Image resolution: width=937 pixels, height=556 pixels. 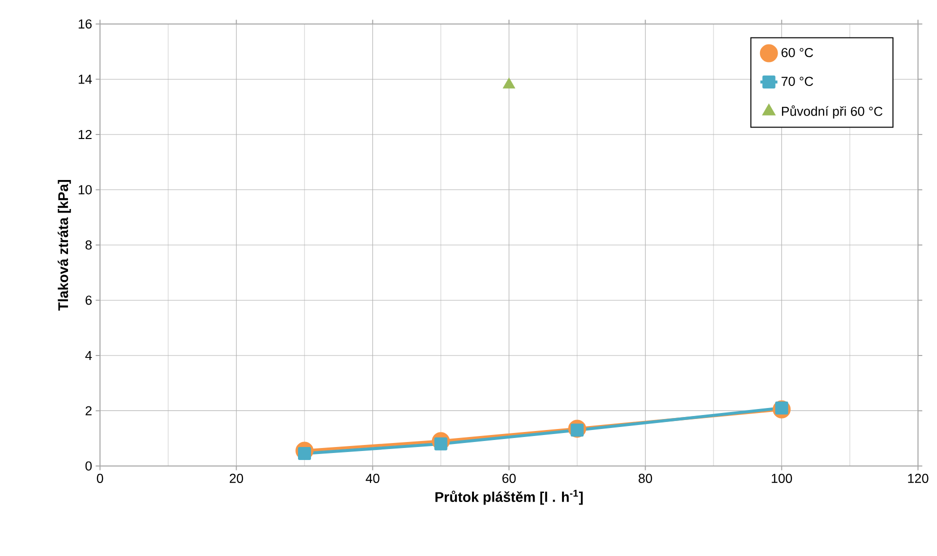 What do you see at coordinates (89, 245) in the screenshot?
I see `y-tick-label: 8` at bounding box center [89, 245].